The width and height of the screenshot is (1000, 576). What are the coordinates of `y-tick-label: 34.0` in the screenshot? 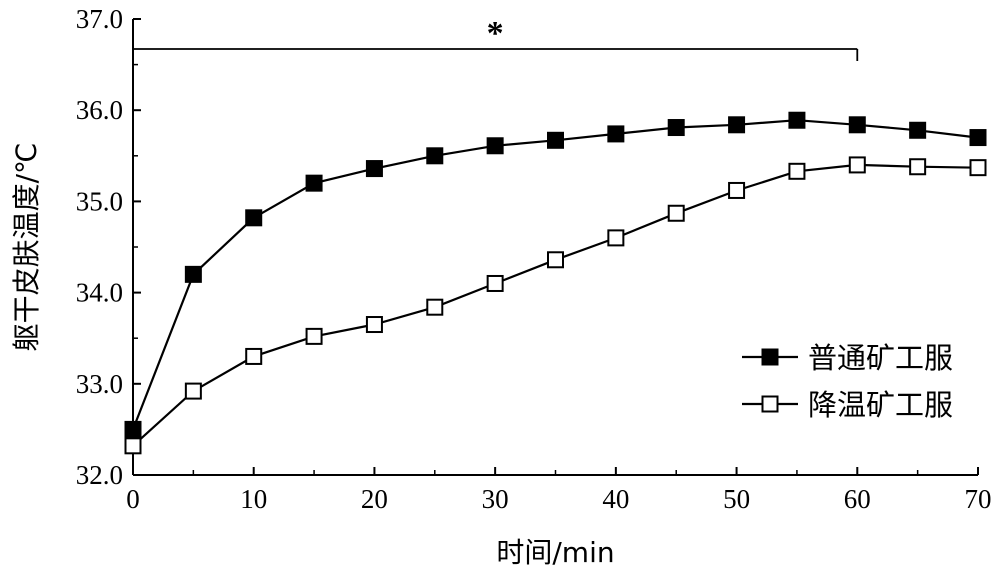 It's located at (99, 293).